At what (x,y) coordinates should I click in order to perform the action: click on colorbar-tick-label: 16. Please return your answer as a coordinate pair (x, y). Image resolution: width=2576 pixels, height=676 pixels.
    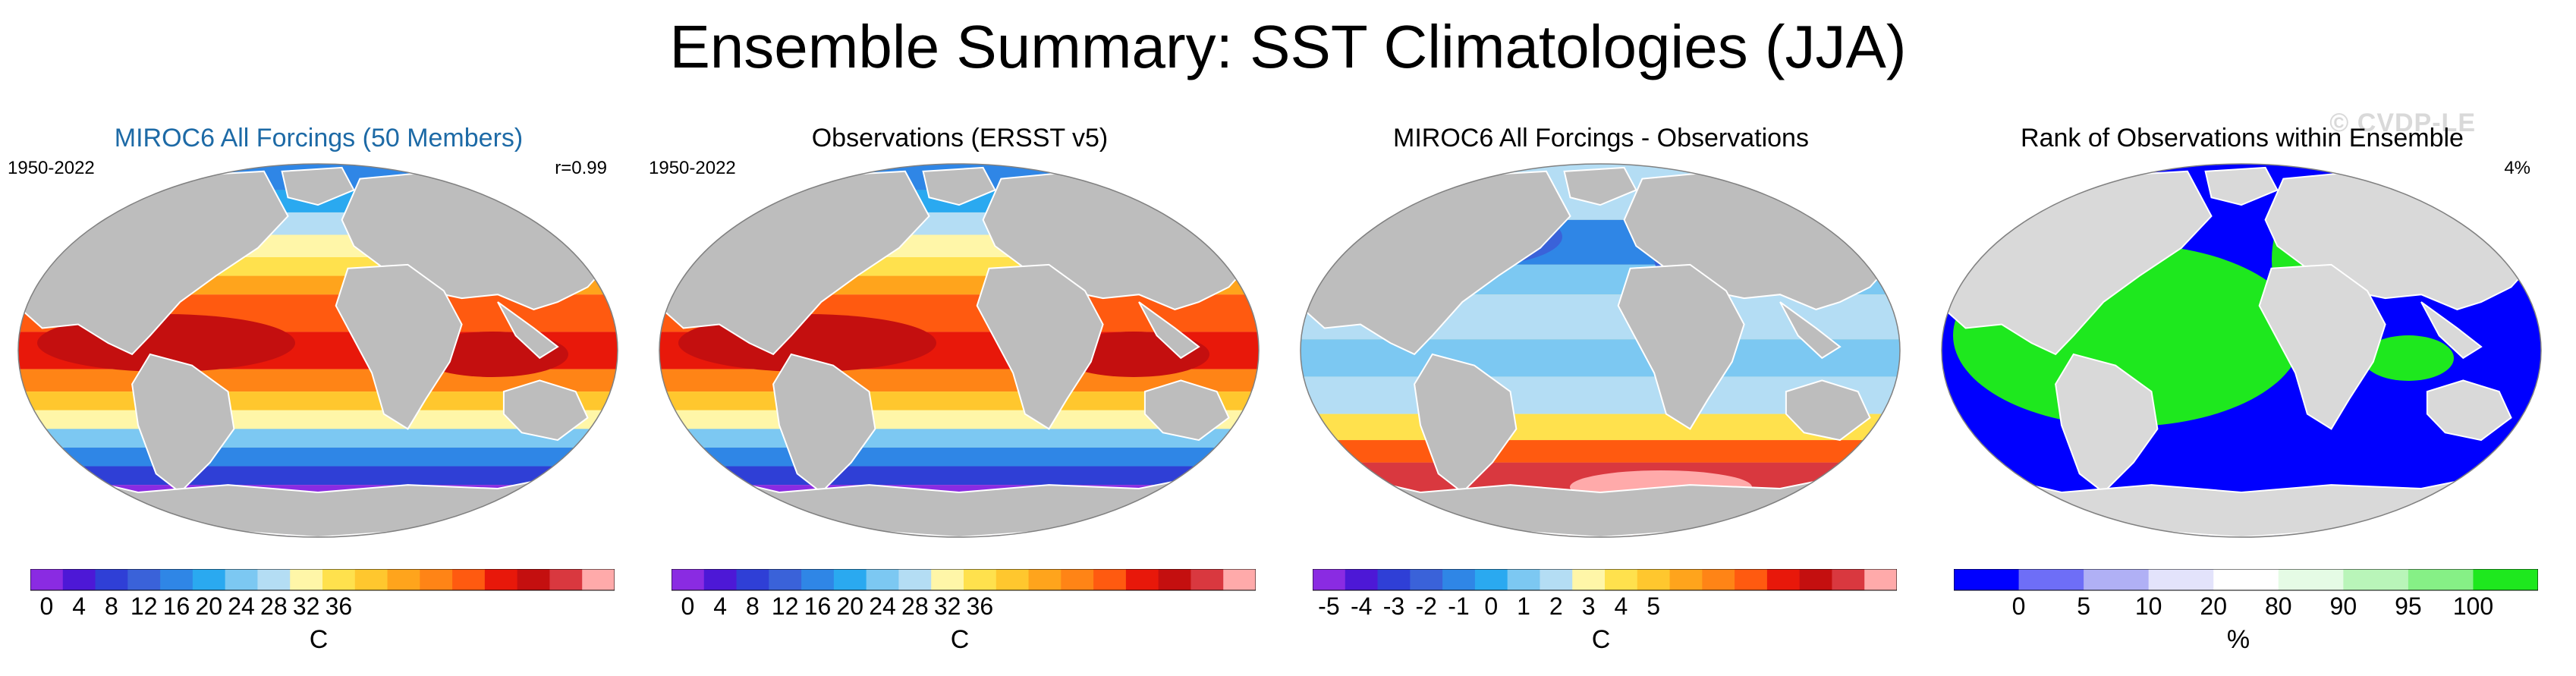
    Looking at the image, I should click on (176, 606).